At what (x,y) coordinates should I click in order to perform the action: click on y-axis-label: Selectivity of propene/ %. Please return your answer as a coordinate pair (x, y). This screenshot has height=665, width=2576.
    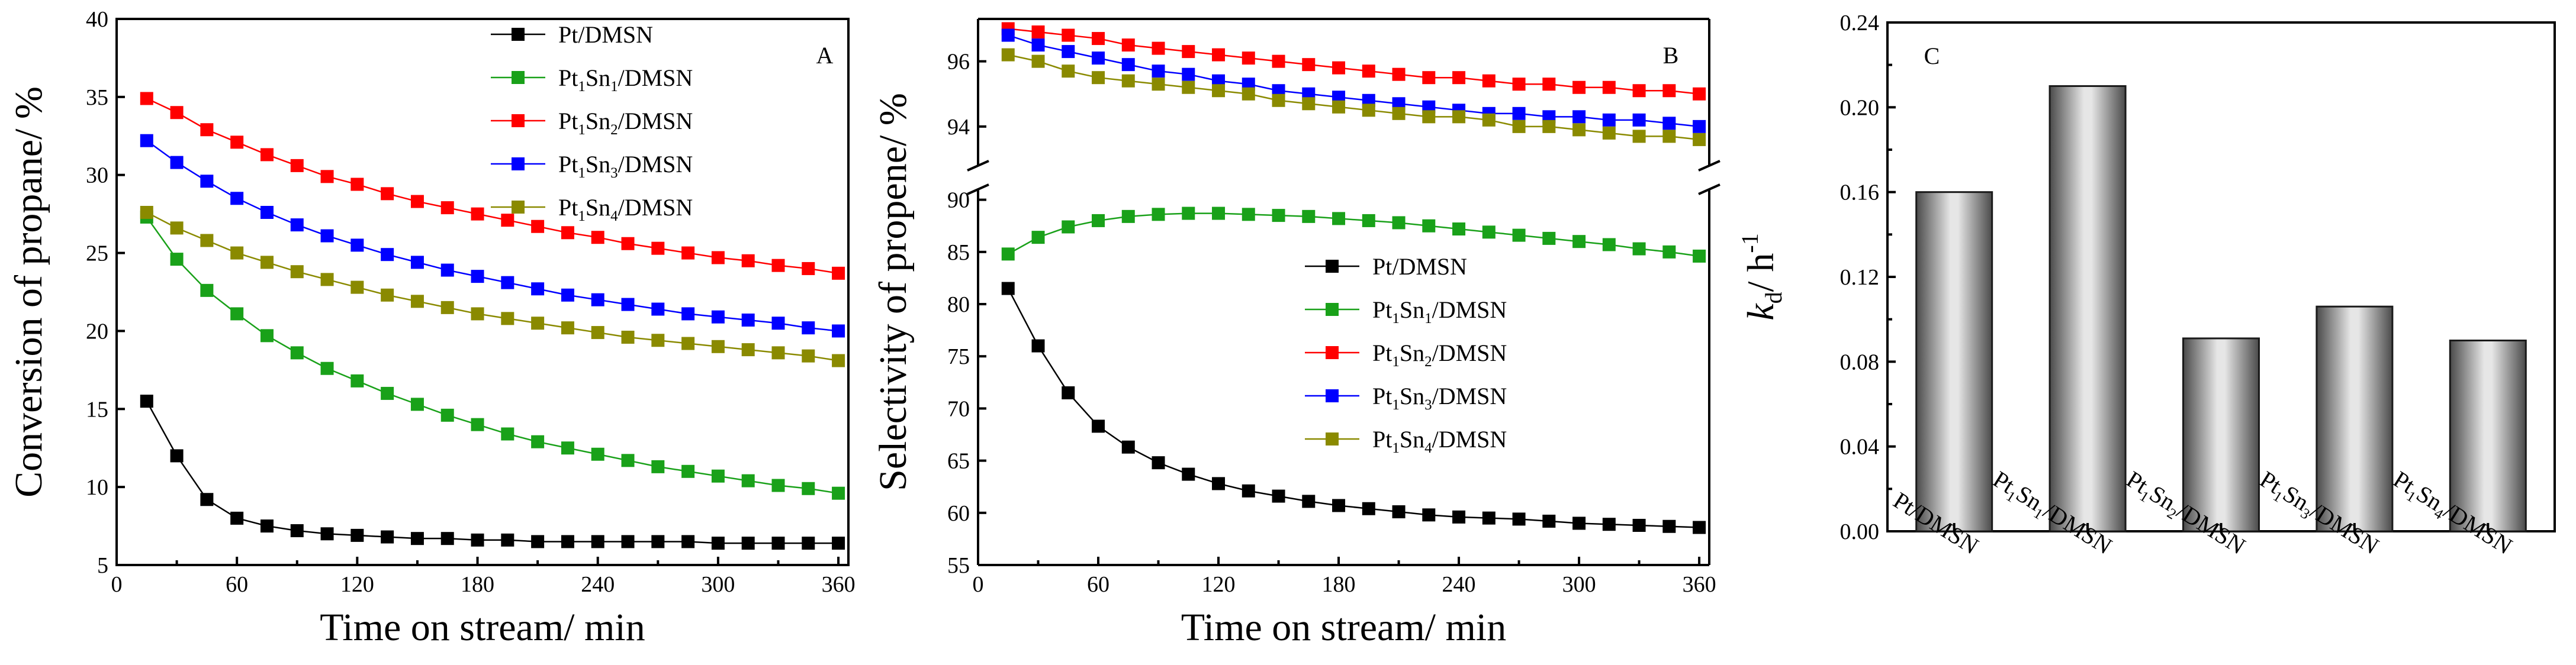
    Looking at the image, I should click on (893, 292).